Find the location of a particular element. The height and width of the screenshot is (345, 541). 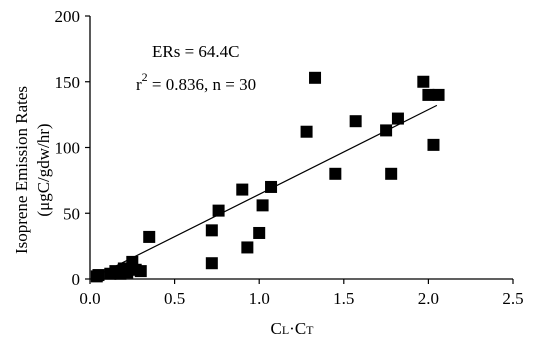

y-tick-label: 50 is located at coordinates (71, 213).